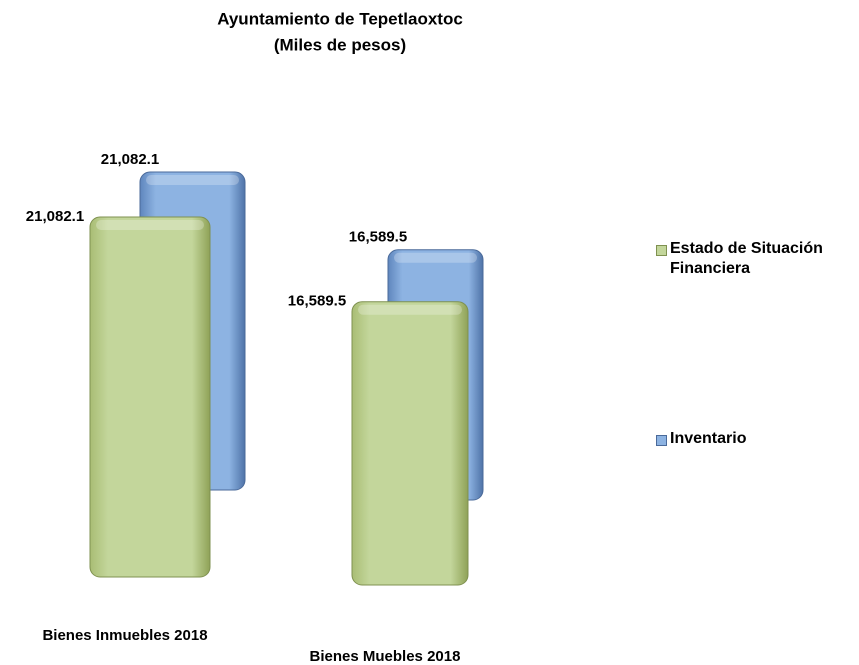 Image resolution: width=859 pixels, height=665 pixels. I want to click on legend-label: Inventario, so click(708, 438).